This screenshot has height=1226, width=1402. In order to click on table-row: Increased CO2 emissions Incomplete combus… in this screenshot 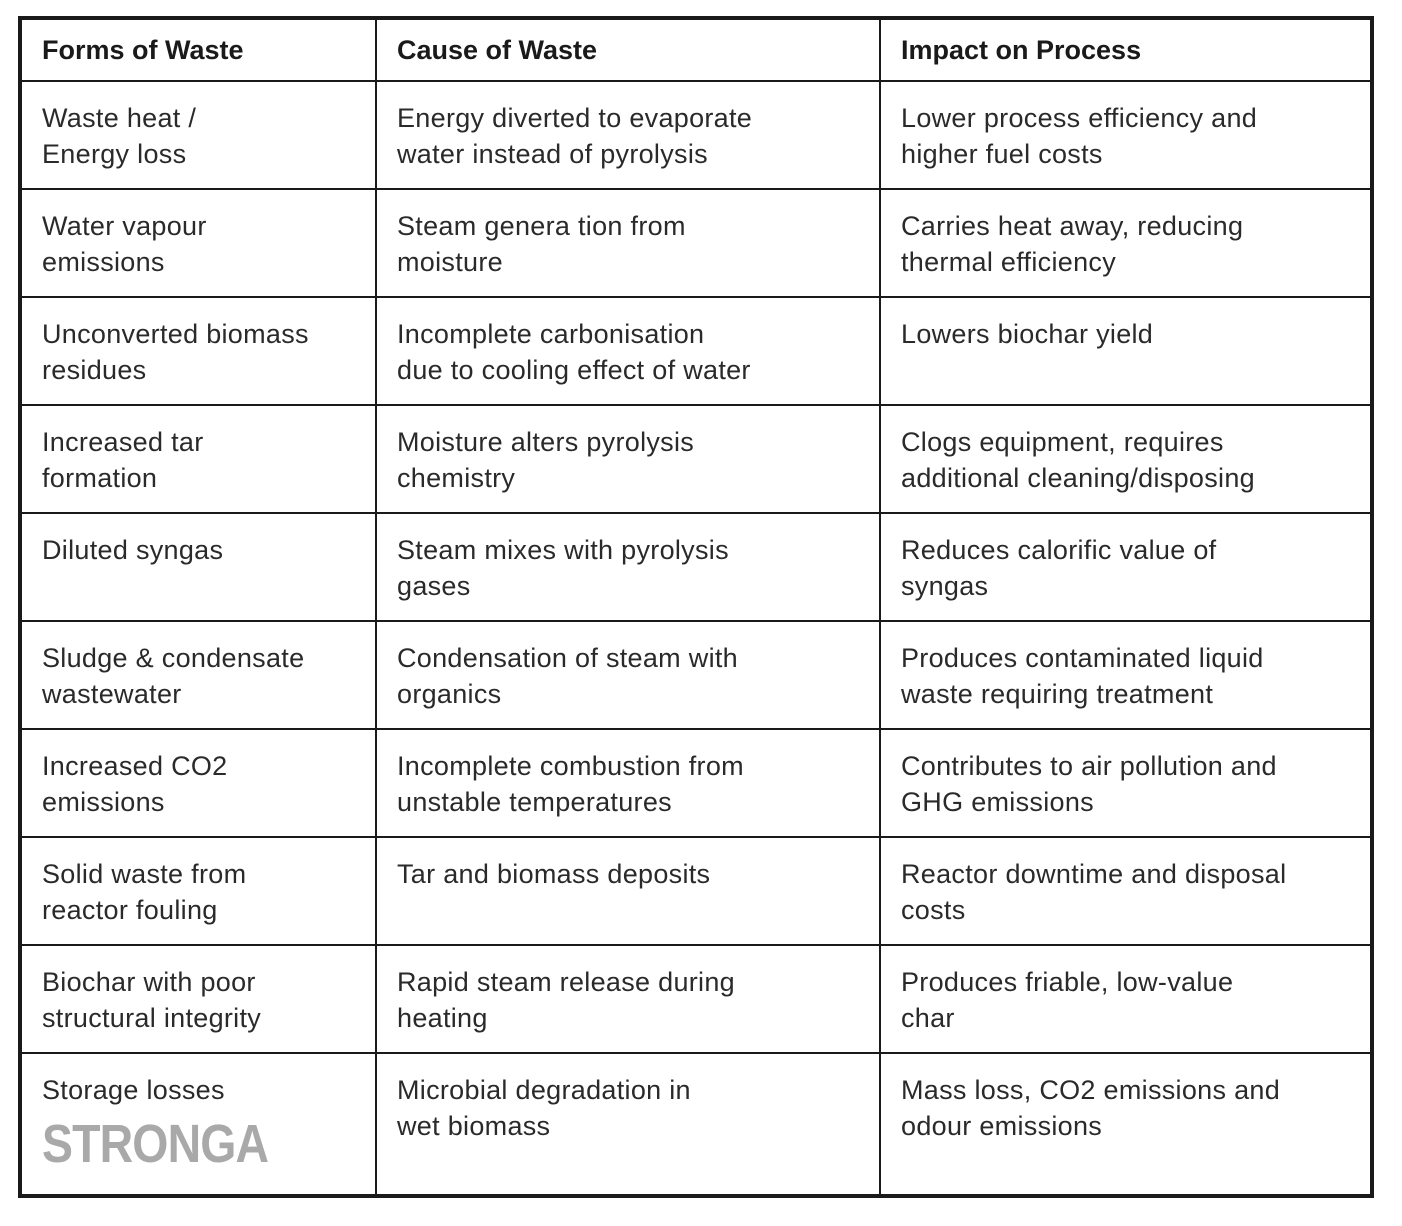, I will do `click(696, 783)`.